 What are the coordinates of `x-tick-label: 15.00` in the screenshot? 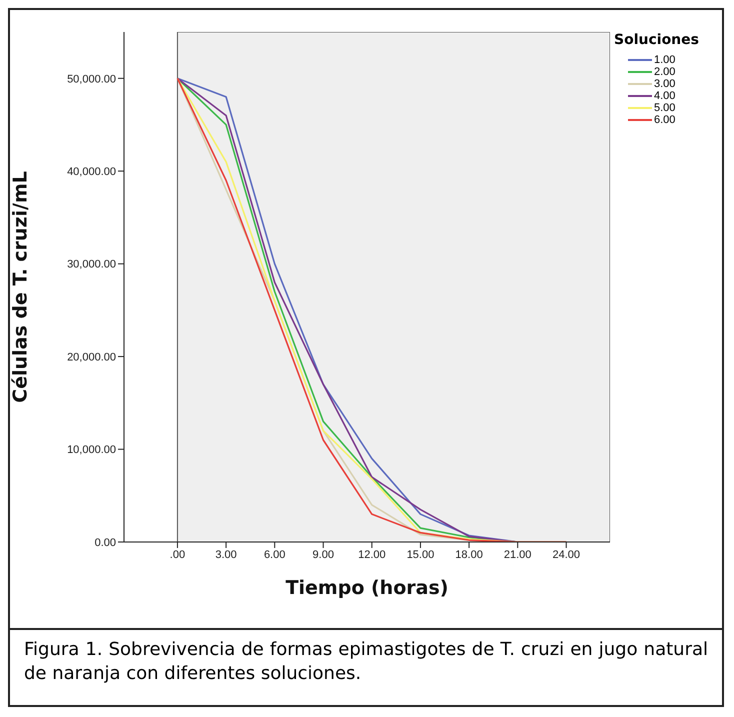 It's located at (420, 554).